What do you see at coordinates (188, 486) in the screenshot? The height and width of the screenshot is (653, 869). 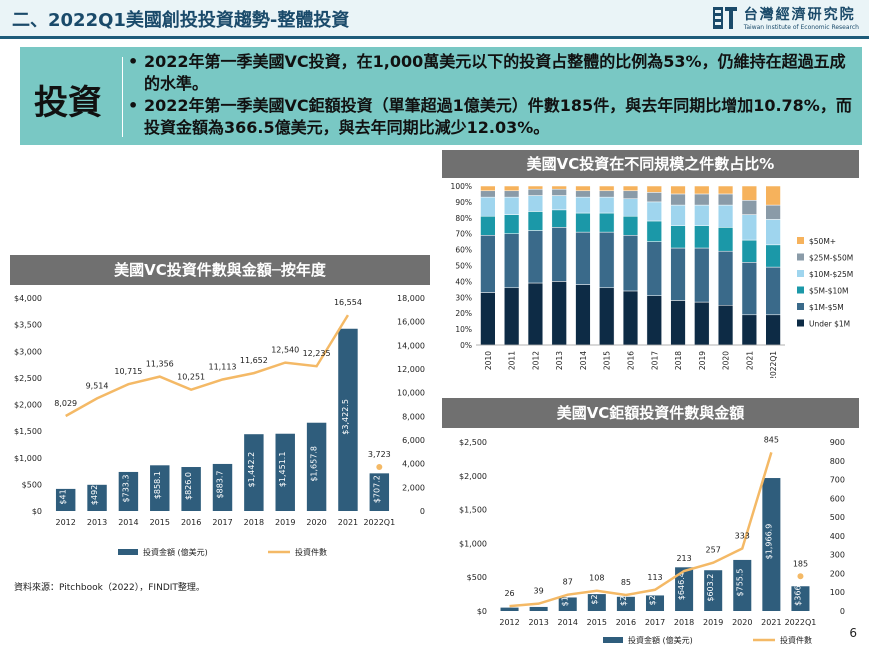 I see `bar-value-label: $826.0` at bounding box center [188, 486].